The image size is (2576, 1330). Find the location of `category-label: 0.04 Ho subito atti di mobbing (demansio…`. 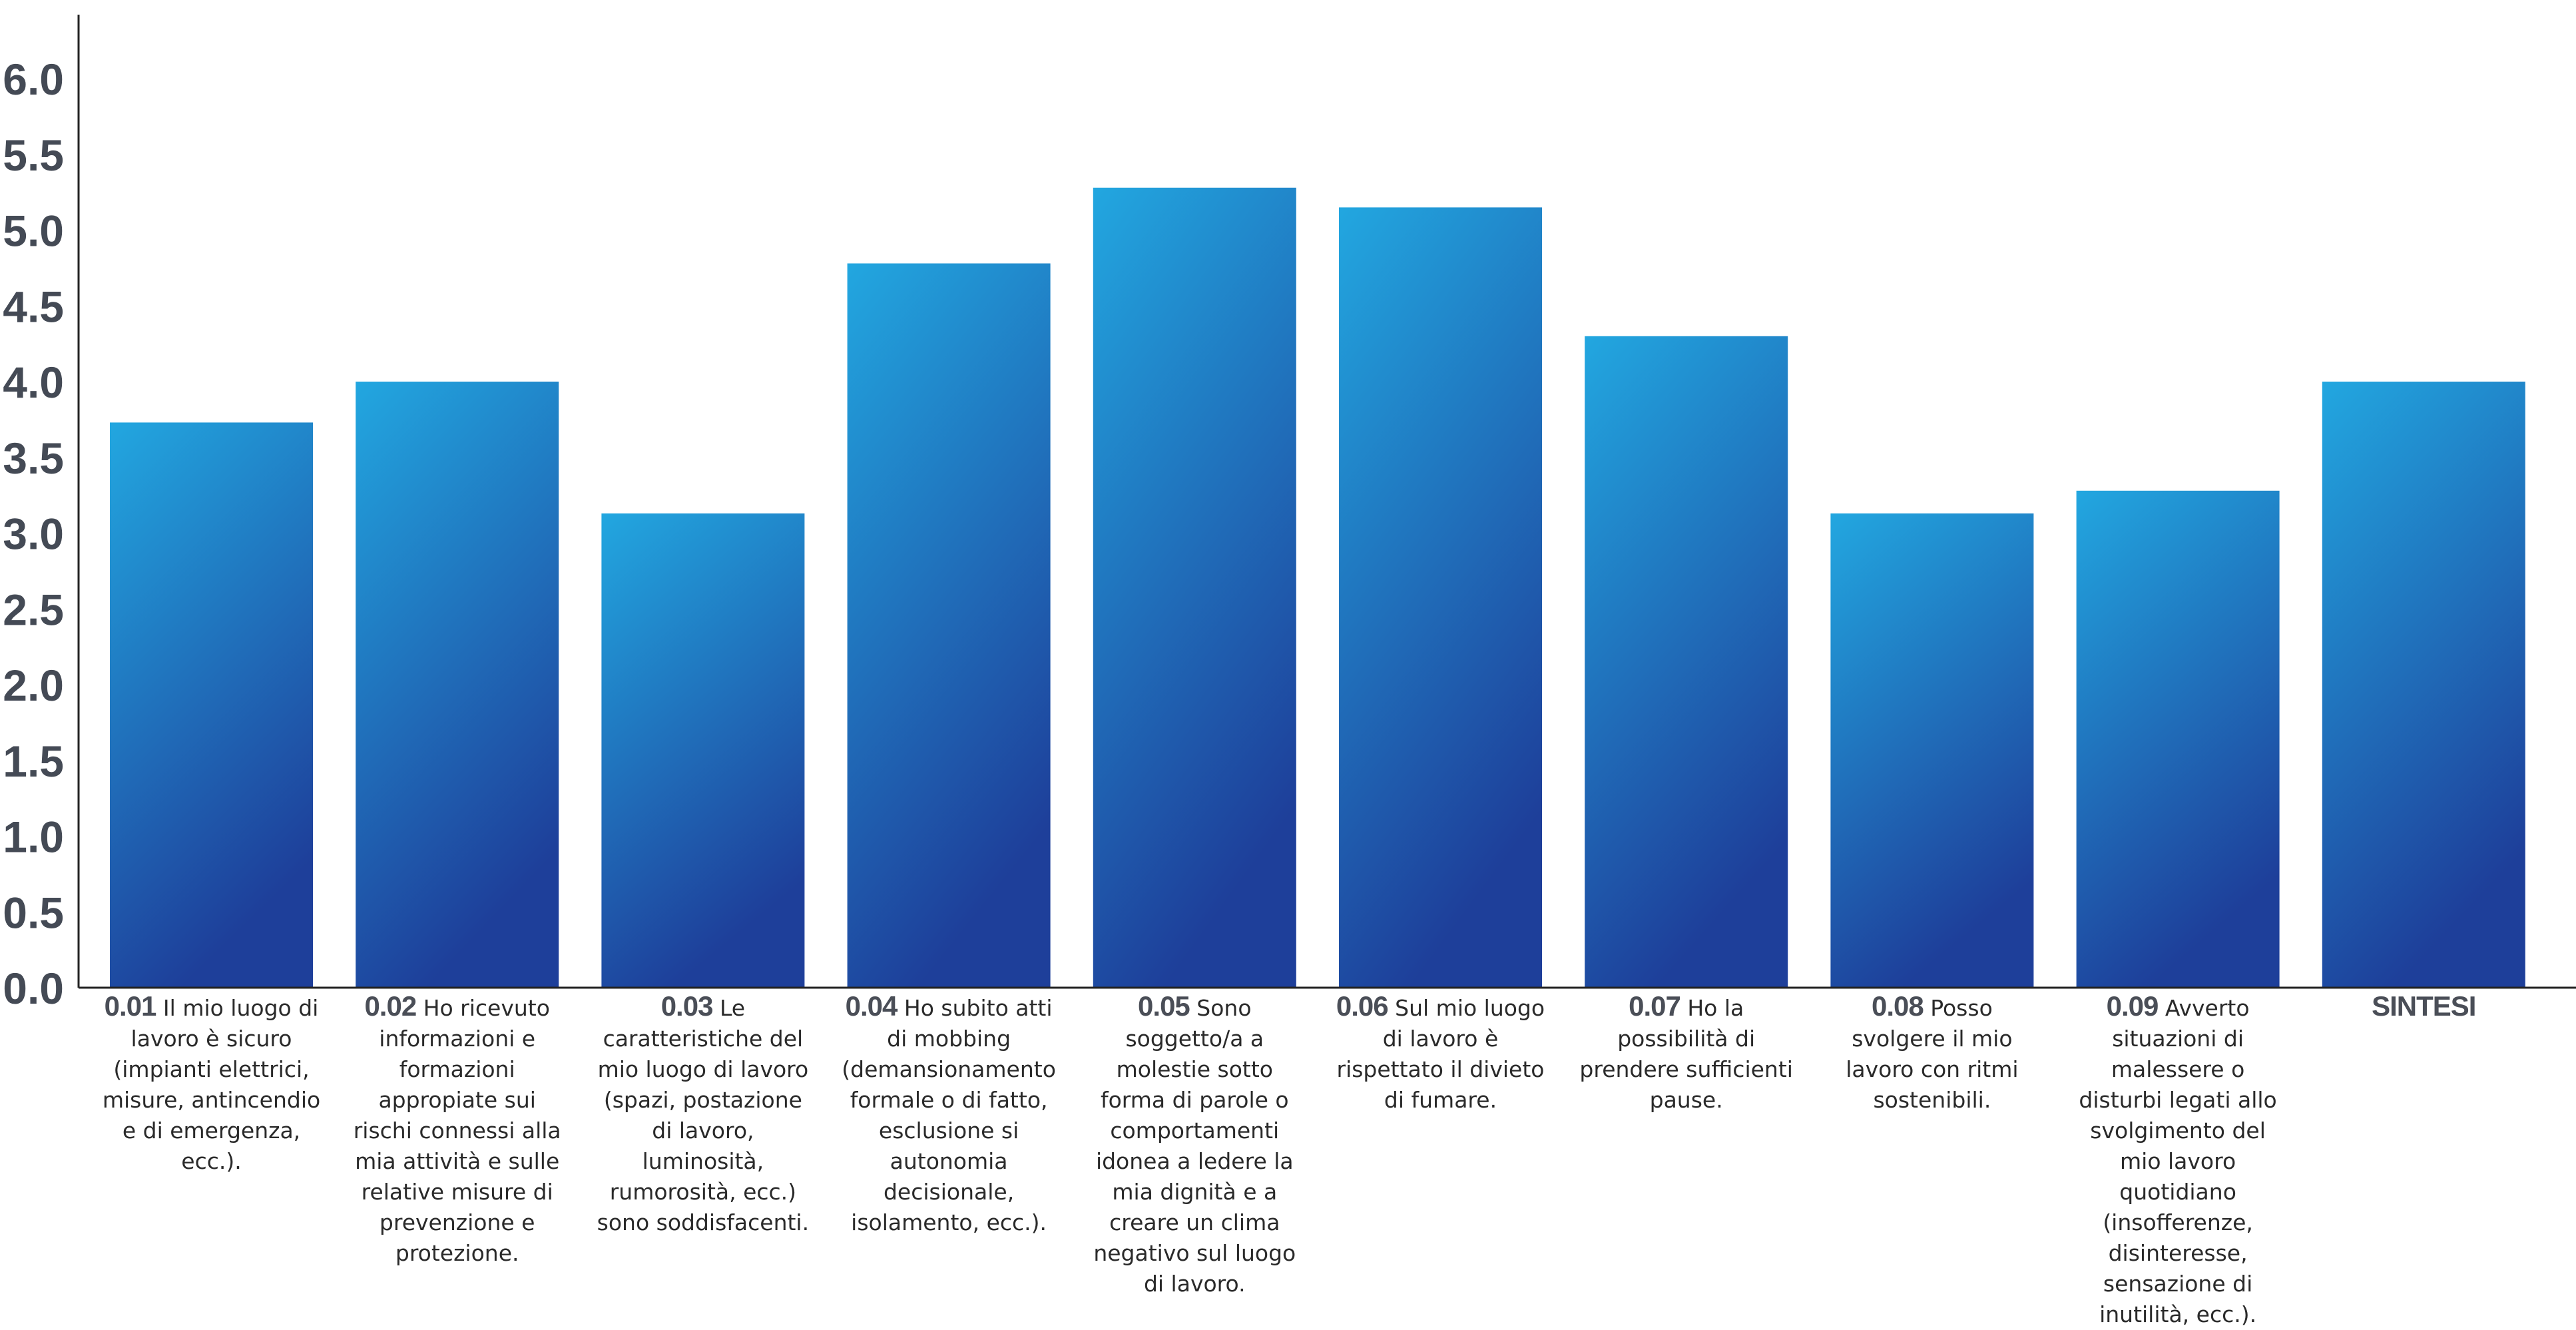

category-label: 0.04 Ho subito atti di mobbing (demansio… is located at coordinates (949, 1114).